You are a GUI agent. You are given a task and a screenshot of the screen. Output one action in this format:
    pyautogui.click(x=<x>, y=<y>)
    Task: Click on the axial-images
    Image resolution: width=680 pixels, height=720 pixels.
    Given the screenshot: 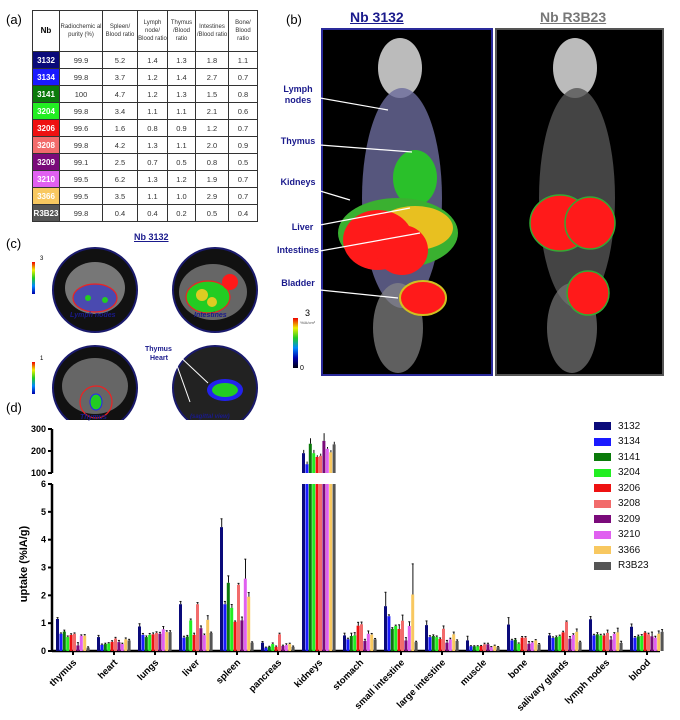 What is the action you would take?
    pyautogui.click(x=155, y=333)
    